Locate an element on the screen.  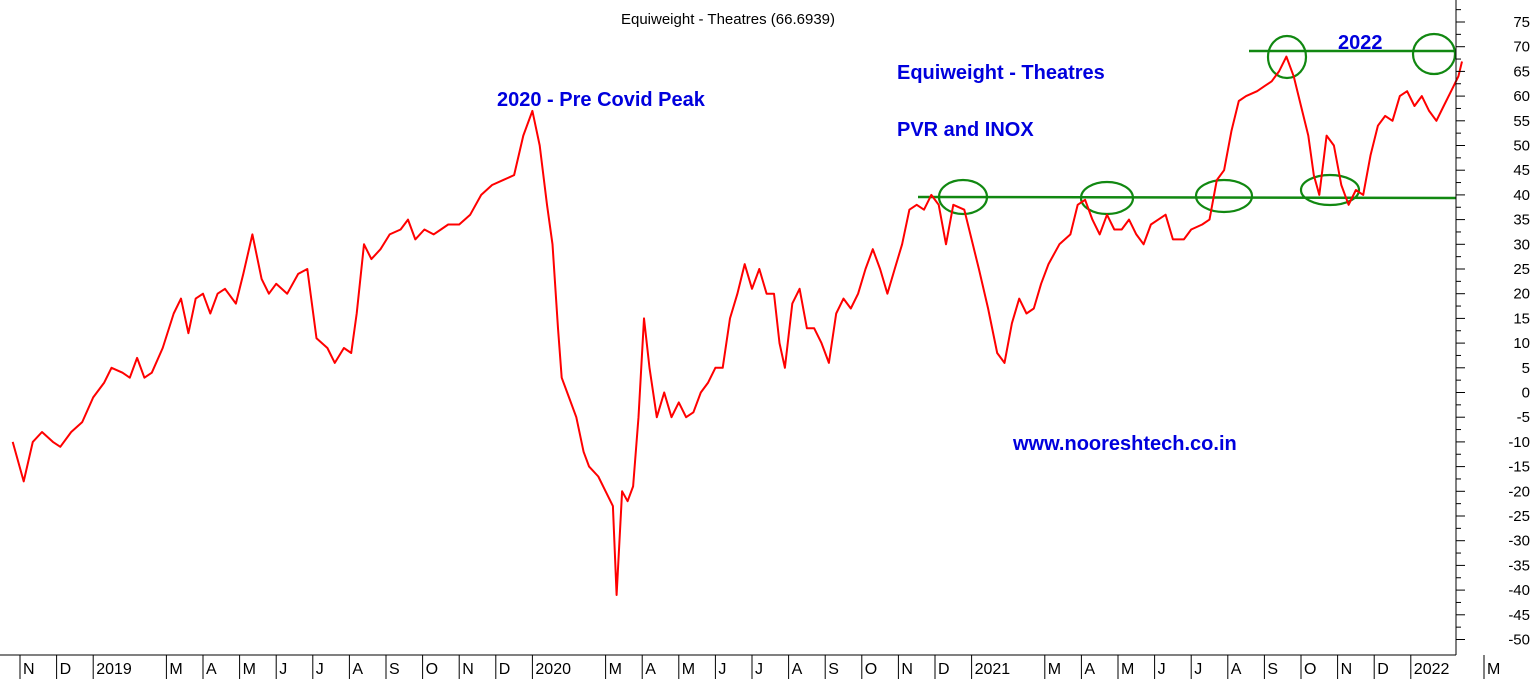
y-tick-label: 75 is located at coordinates (1521, 22).